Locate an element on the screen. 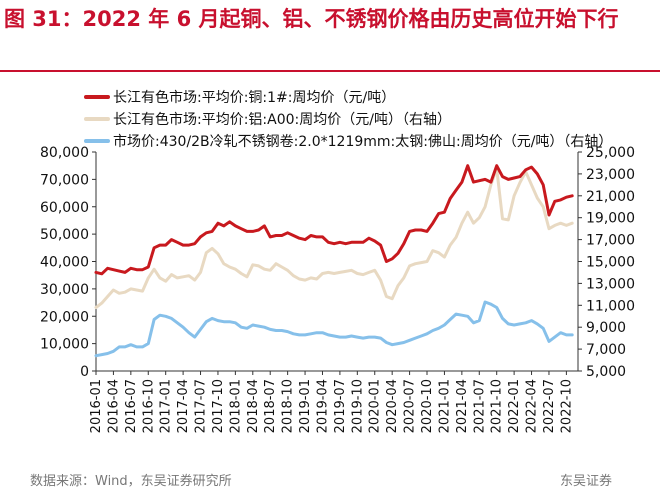 The height and width of the screenshot is (489, 660). y-left-tick-label: 70,000 is located at coordinates (64, 180).